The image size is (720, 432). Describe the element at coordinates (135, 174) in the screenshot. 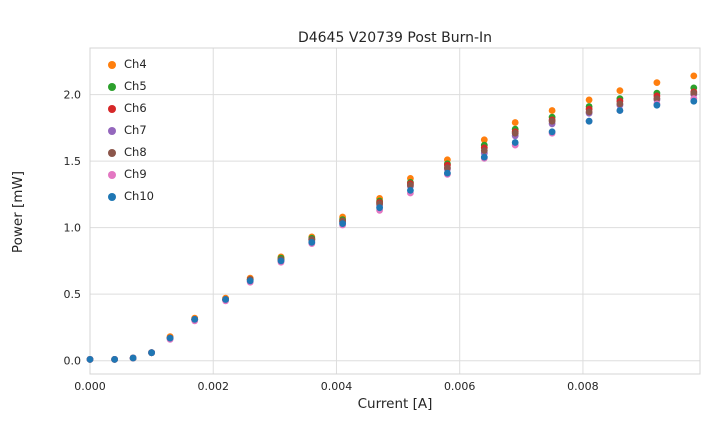

I see `legend-label: Ch9` at that location.